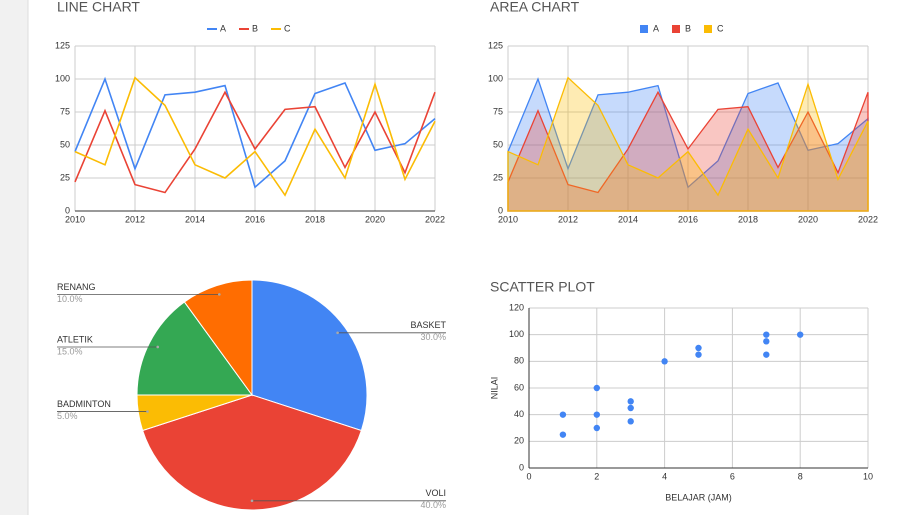 This screenshot has width=916, height=515. What do you see at coordinates (75, 339) in the screenshot?
I see `pie-label: ATLETIK` at bounding box center [75, 339].